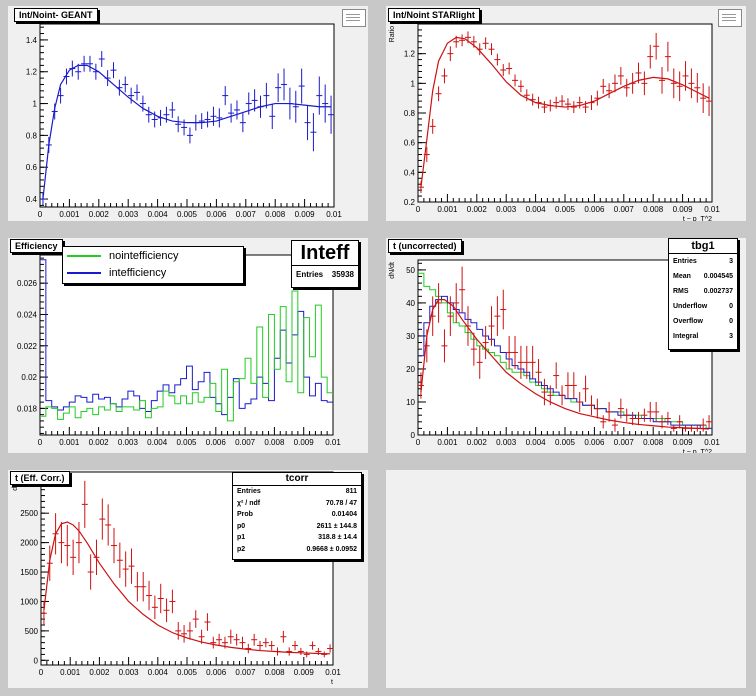 The width and height of the screenshot is (756, 696). What do you see at coordinates (36, 246) in the screenshot?
I see `chart-title-efficiency: Efficiency` at bounding box center [36, 246].